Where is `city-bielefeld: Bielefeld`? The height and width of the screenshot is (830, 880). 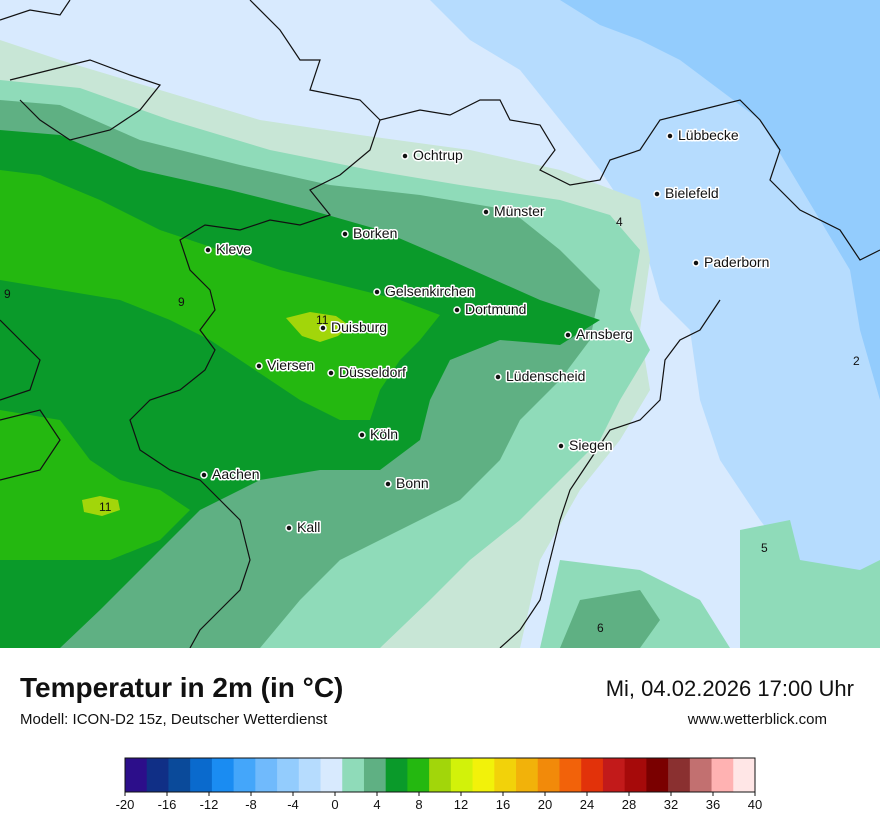 city-bielefeld: Bielefeld is located at coordinates (686, 193).